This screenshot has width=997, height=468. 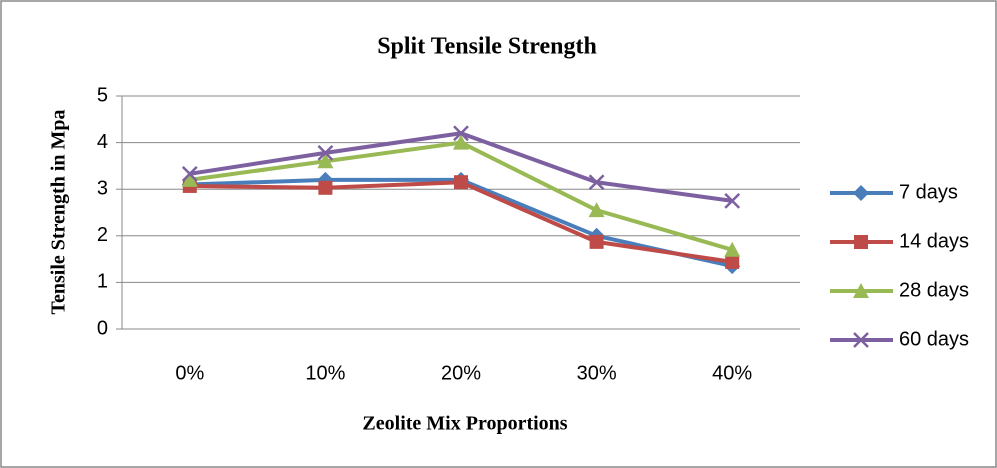 What do you see at coordinates (597, 373) in the screenshot?
I see `x-tick-label: 30%` at bounding box center [597, 373].